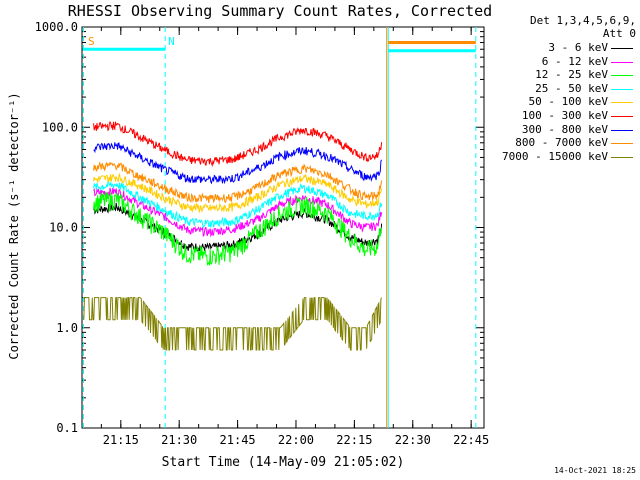 This screenshot has height=480, width=640. Describe the element at coordinates (574, 61) in the screenshot. I see `legend-label: 6 - 12 keV` at that location.